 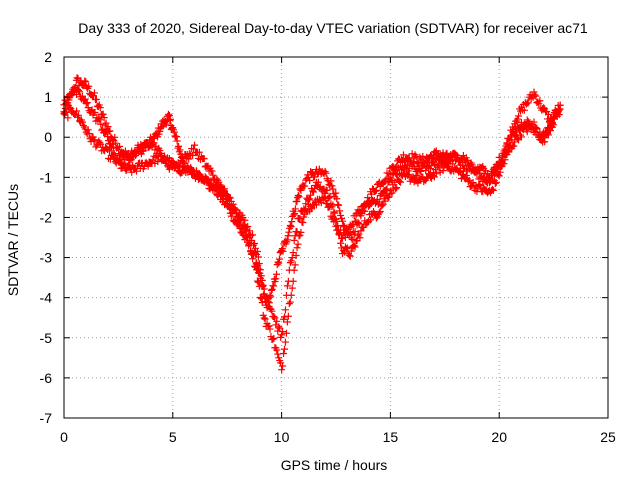 What do you see at coordinates (46, 338) in the screenshot?
I see `y-tick-label: -5` at bounding box center [46, 338].